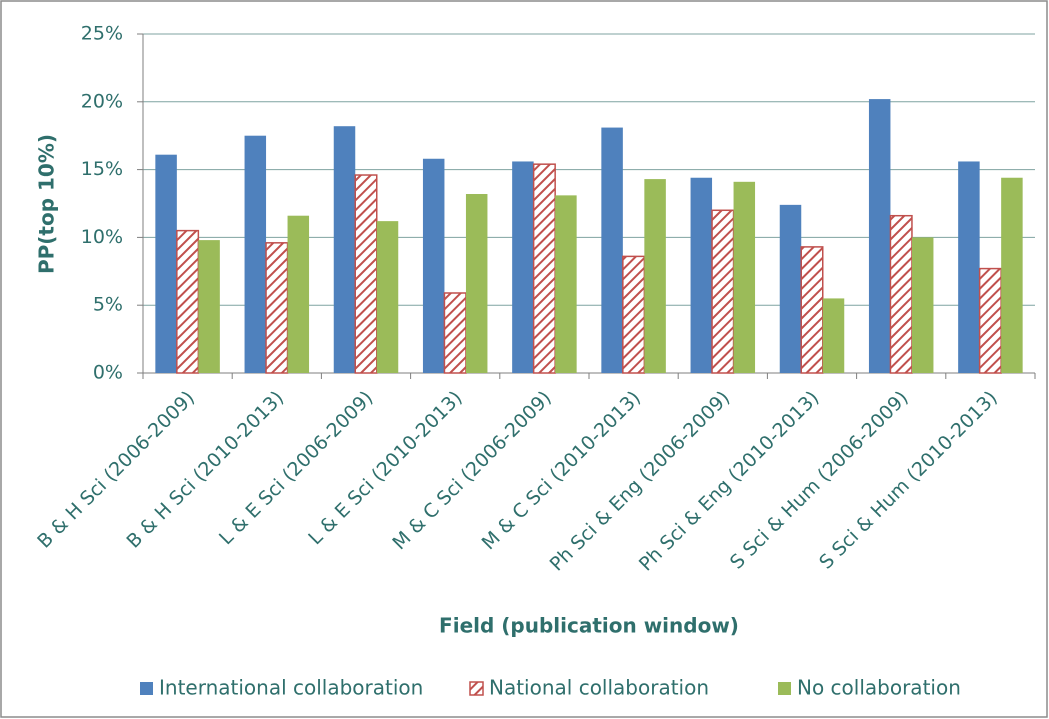 This screenshot has width=1049, height=719. Describe the element at coordinates (108, 373) in the screenshot. I see `y-tick-label: 0%` at that location.